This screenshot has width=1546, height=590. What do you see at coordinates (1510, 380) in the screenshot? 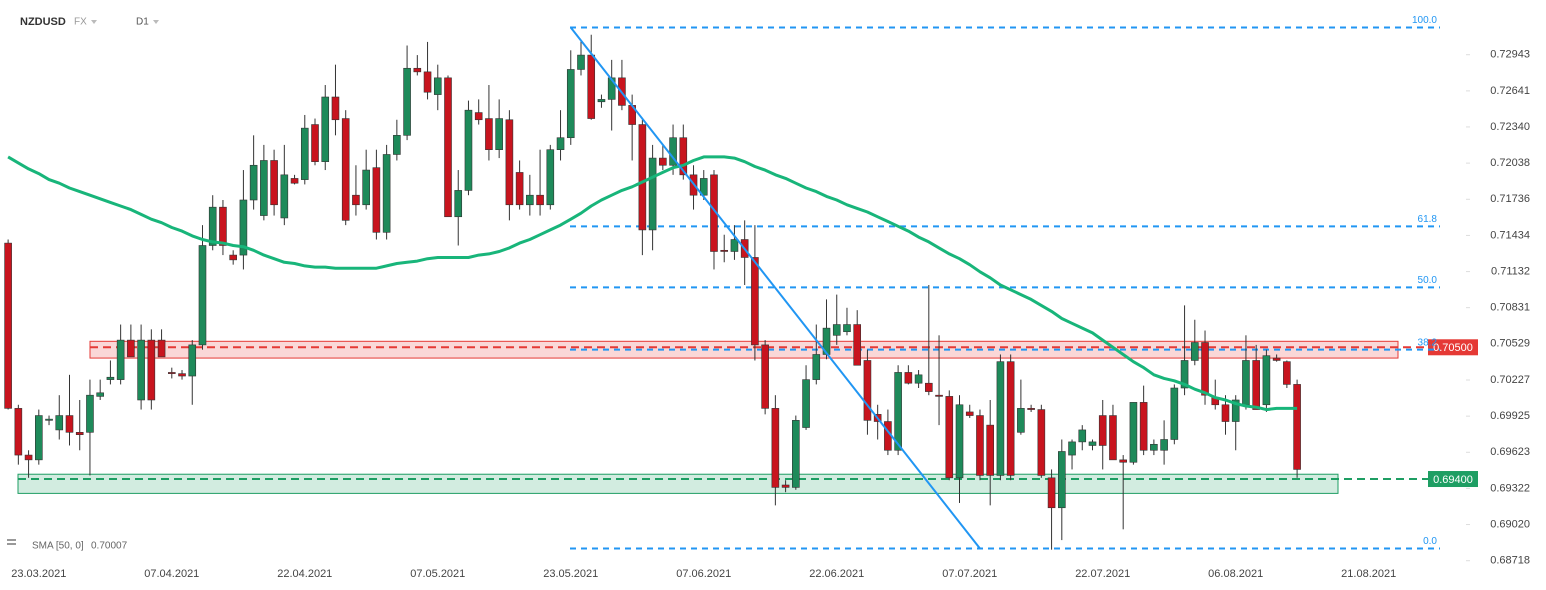
I see `y-tick-label: 0.70227` at bounding box center [1510, 380].